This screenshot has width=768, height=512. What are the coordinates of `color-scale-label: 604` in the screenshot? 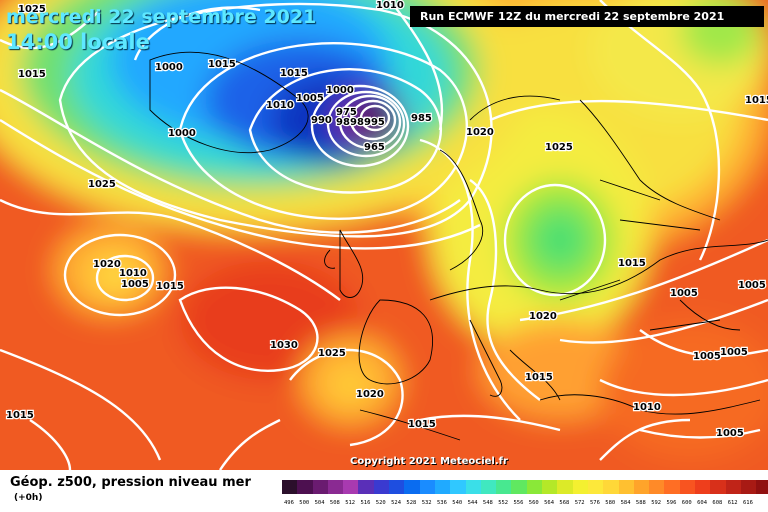 It's located at (702, 503).